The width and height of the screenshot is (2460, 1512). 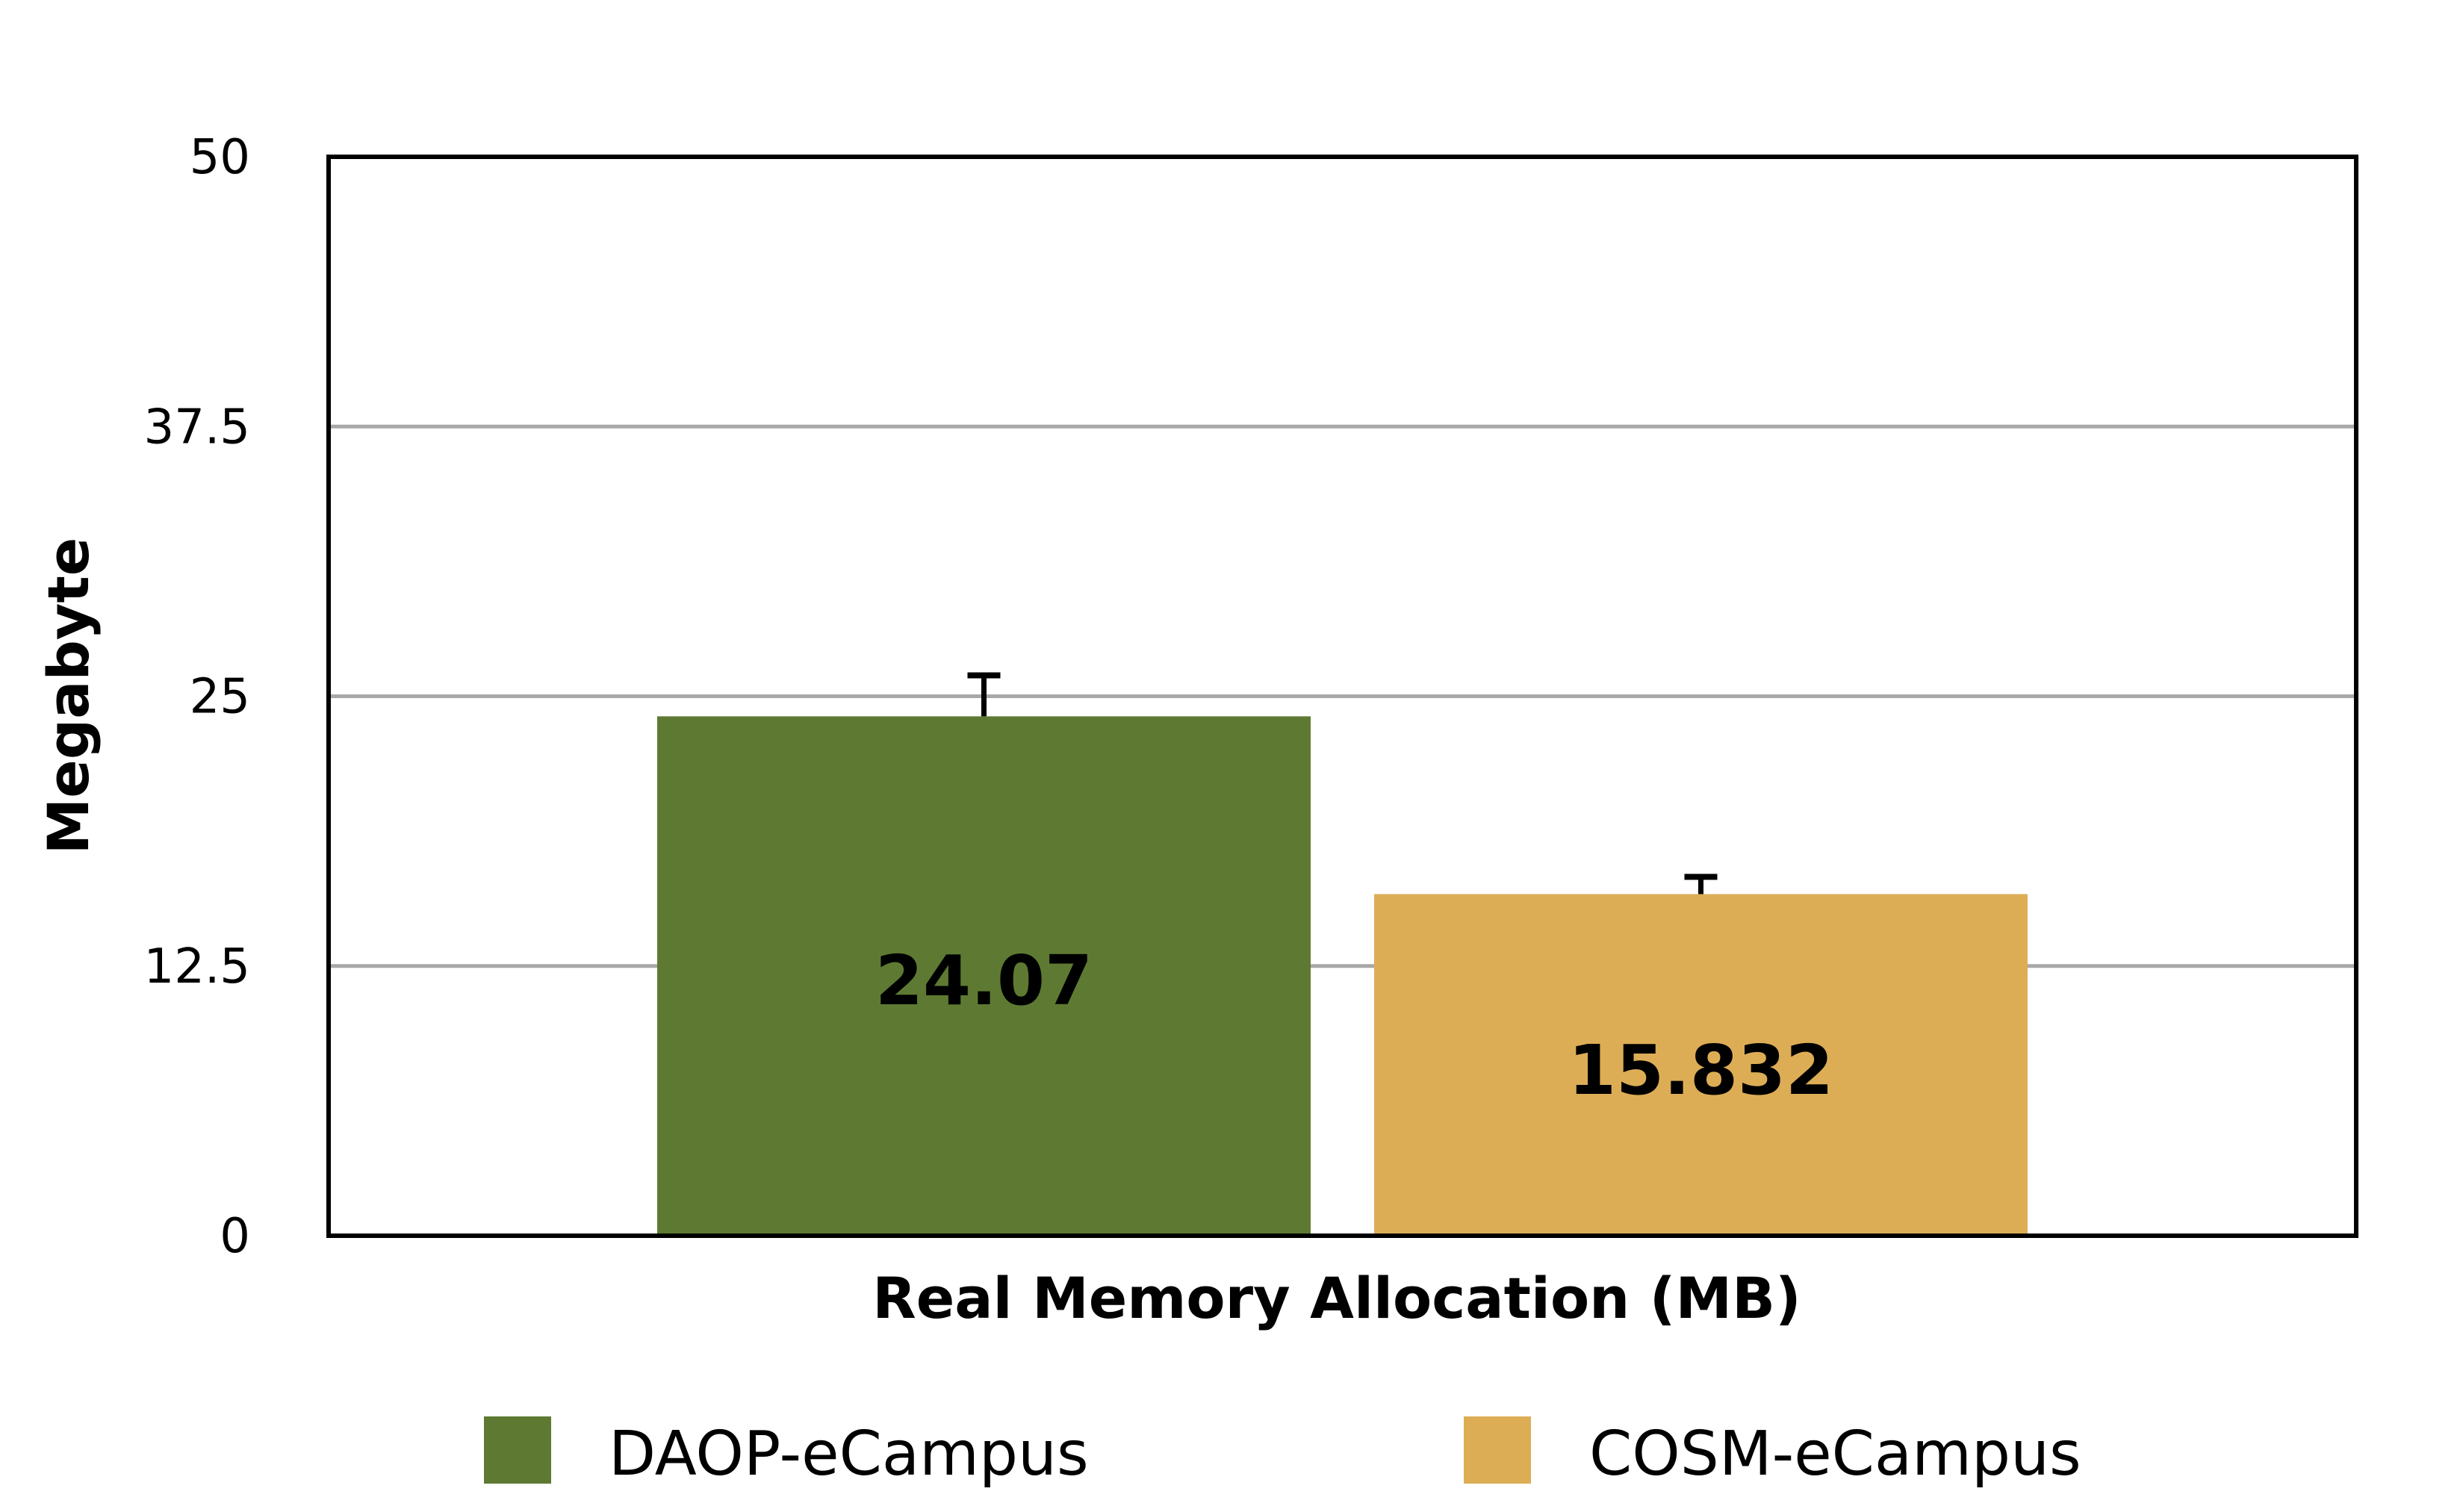 I want to click on y-tick-label: 12.5, so click(x=198, y=967).